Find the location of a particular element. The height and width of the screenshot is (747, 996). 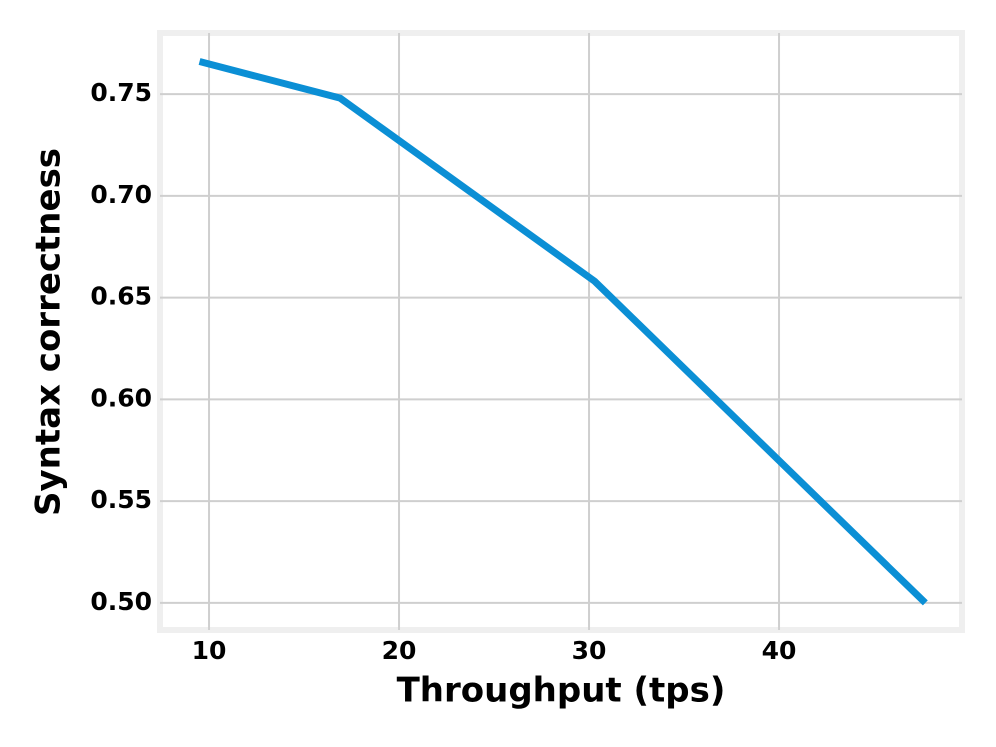

x-tick-label: 20 is located at coordinates (399, 650).